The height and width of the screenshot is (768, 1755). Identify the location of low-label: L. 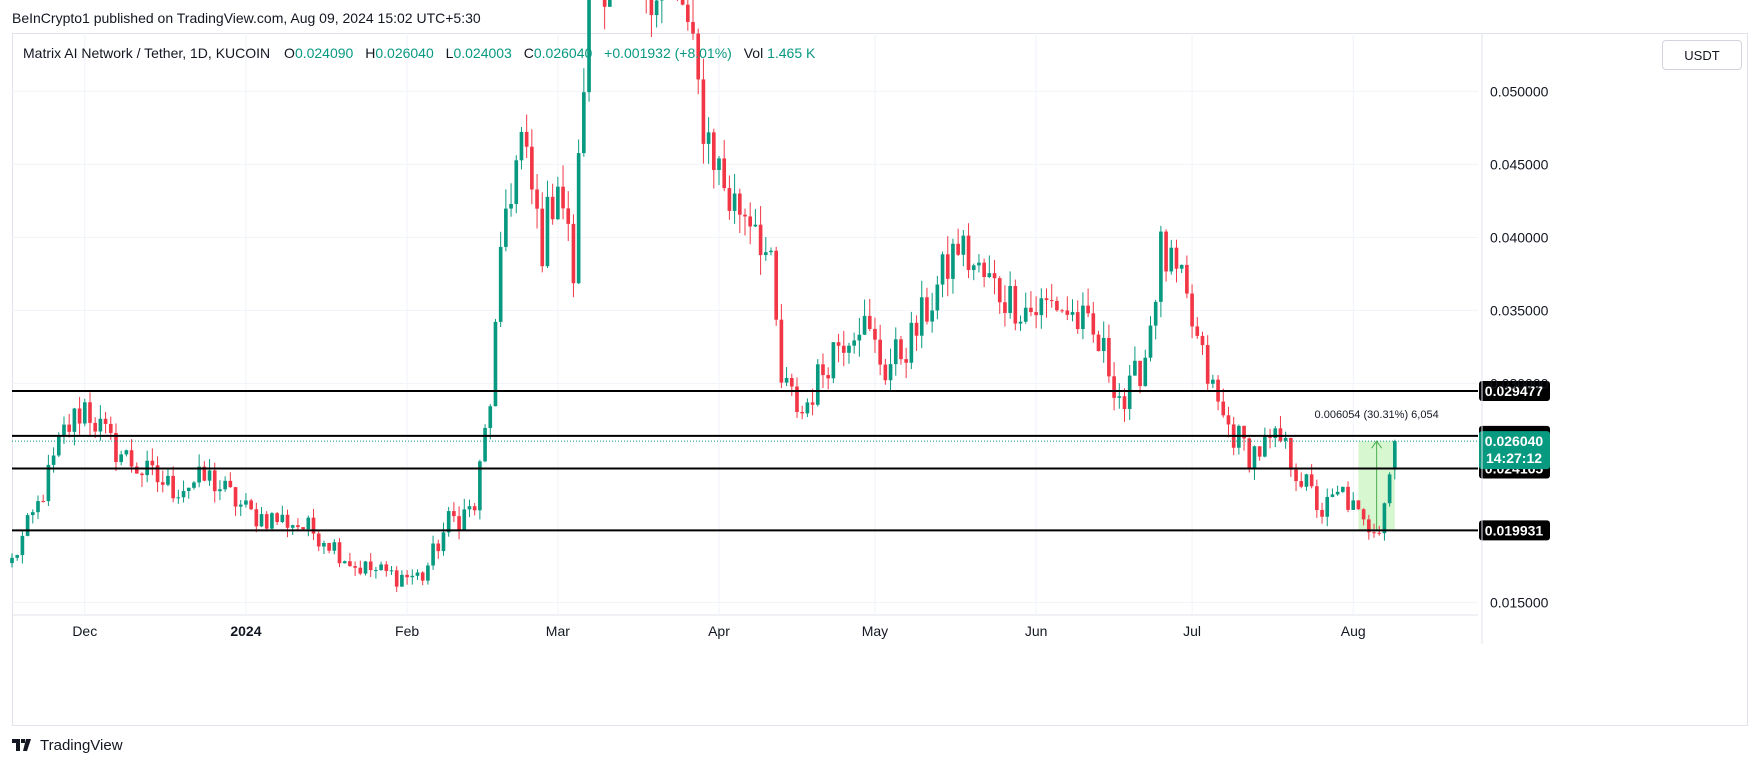
(449, 53).